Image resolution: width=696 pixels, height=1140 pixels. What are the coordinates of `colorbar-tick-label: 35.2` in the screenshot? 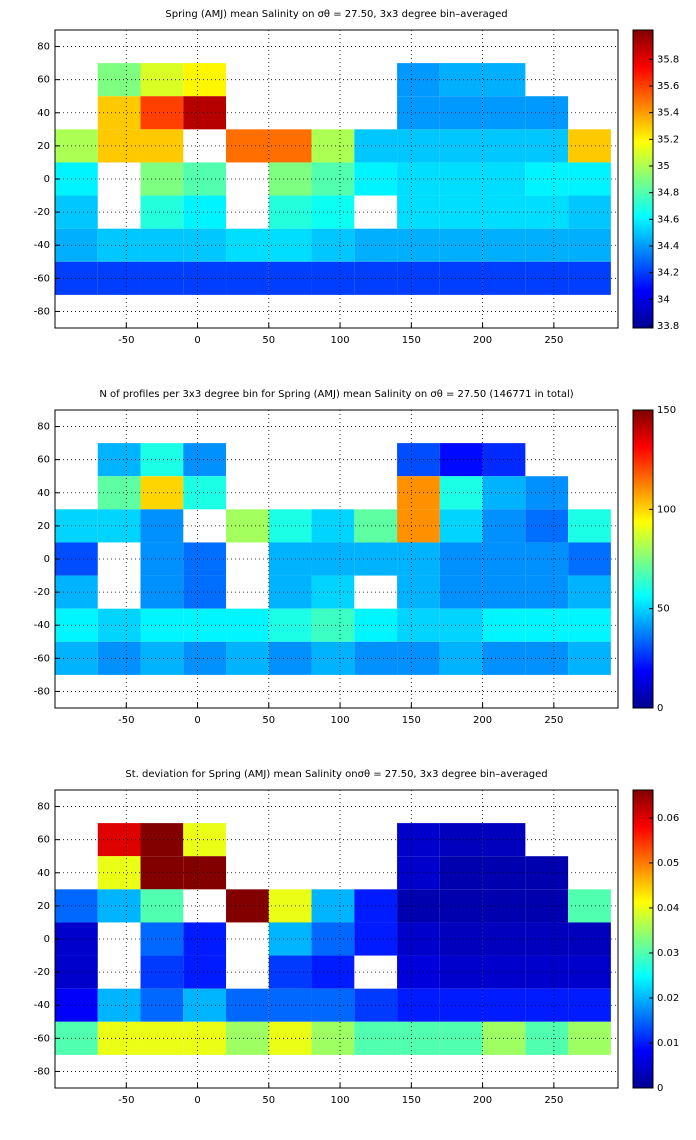 It's located at (668, 139).